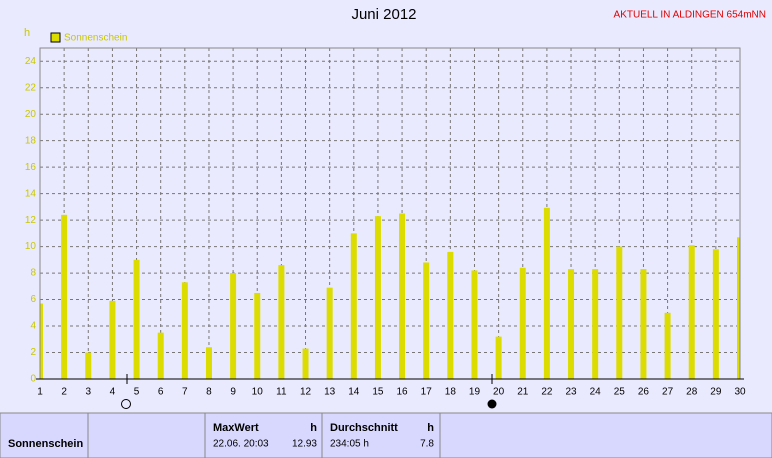 The height and width of the screenshot is (458, 772). What do you see at coordinates (233, 392) in the screenshot?
I see `x-tick-label: 9` at bounding box center [233, 392].